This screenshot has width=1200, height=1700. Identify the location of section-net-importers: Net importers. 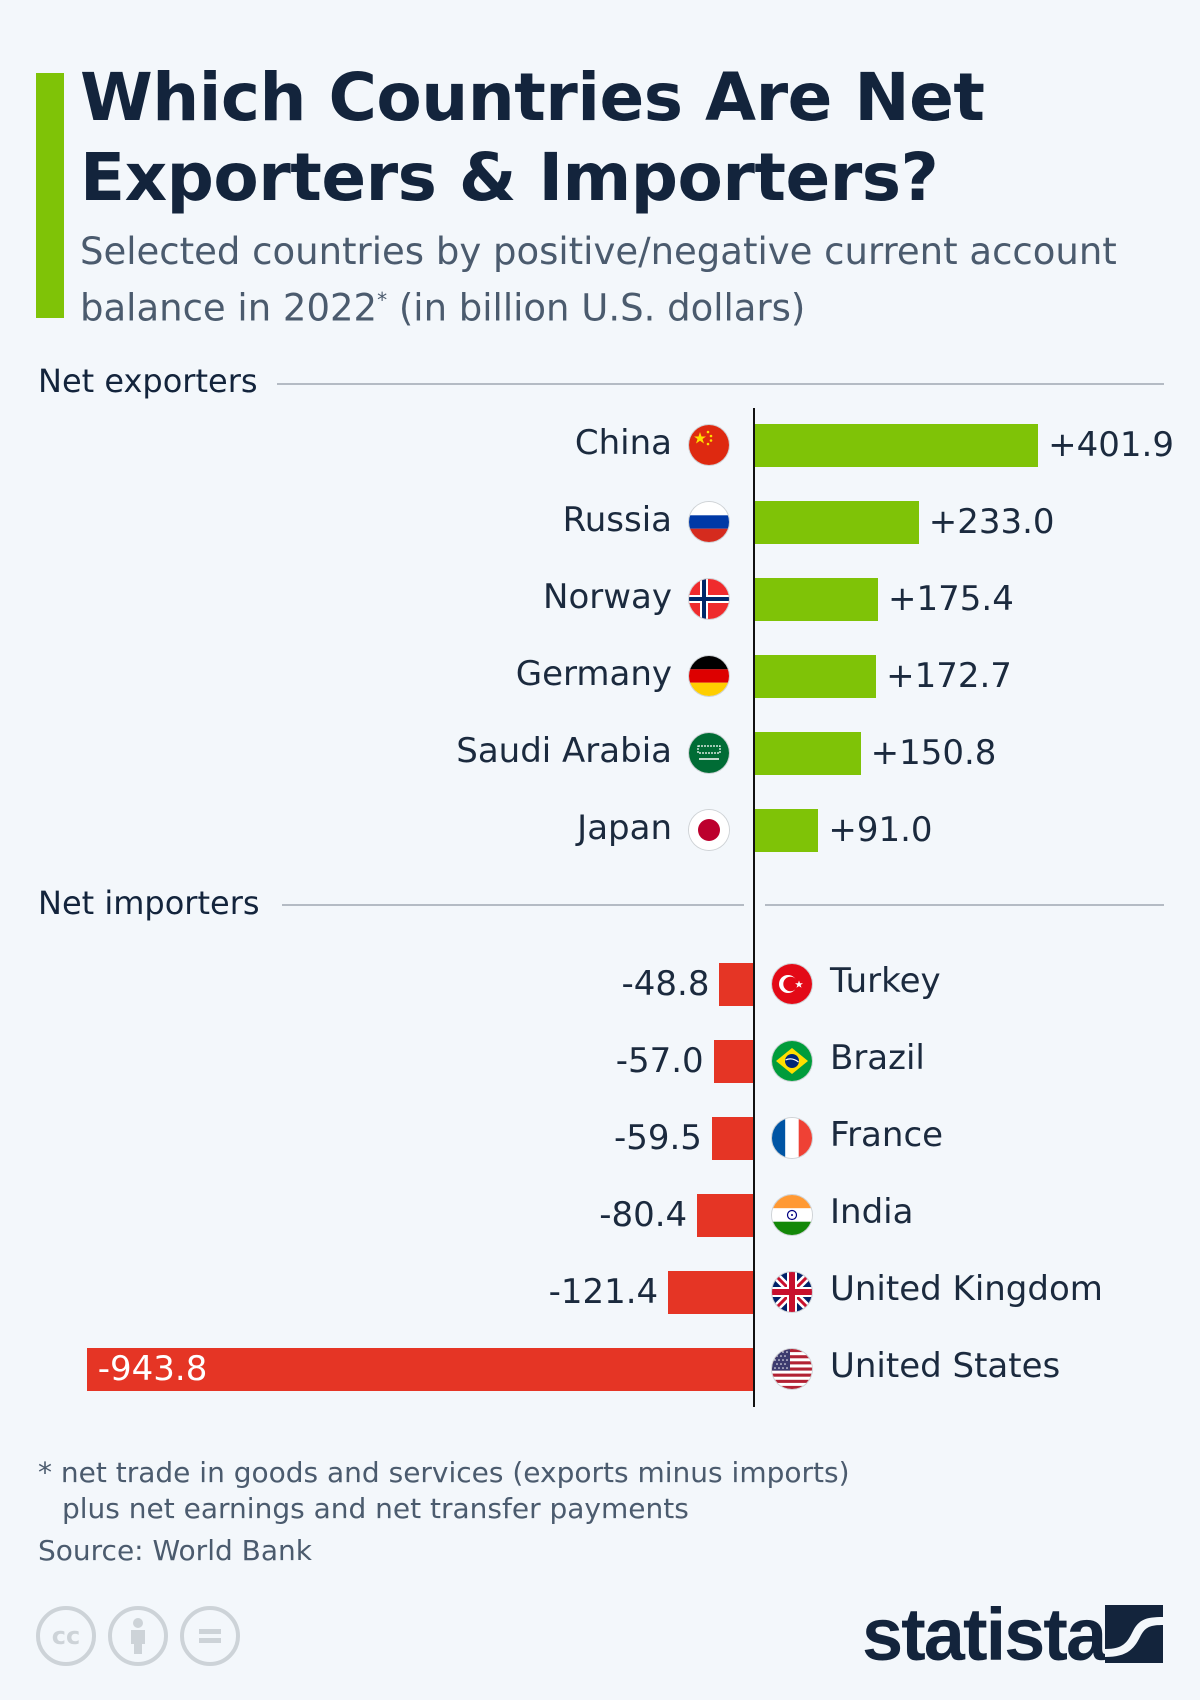
(149, 903).